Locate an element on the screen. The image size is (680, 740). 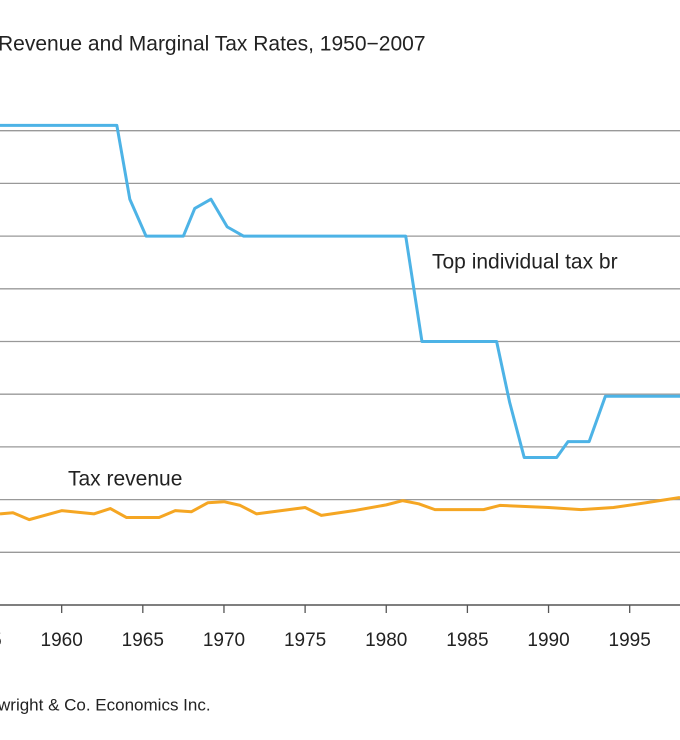
x-tick-label: 1965 is located at coordinates (143, 640).